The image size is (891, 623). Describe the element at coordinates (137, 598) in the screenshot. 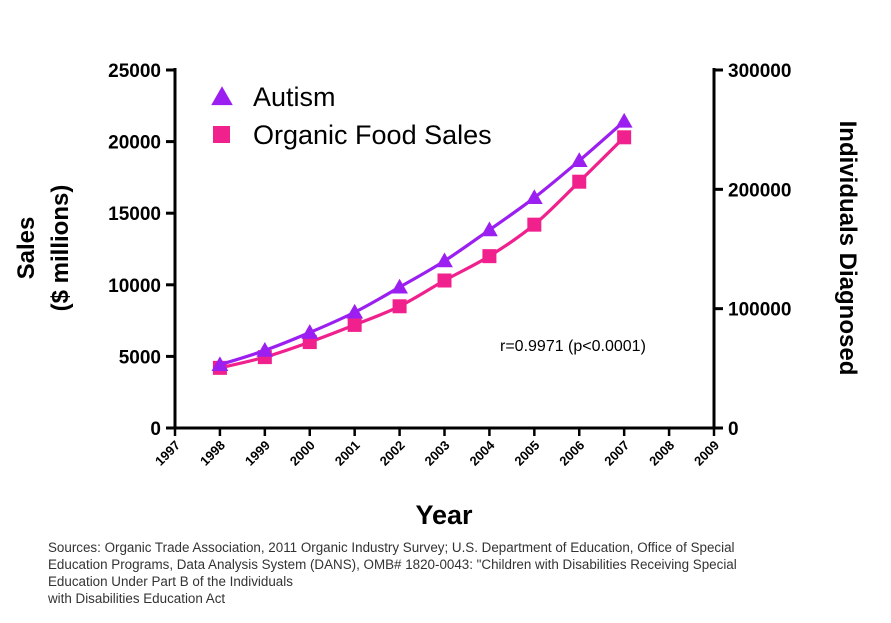

I see `sources-line: with Disabilities Education Act` at that location.